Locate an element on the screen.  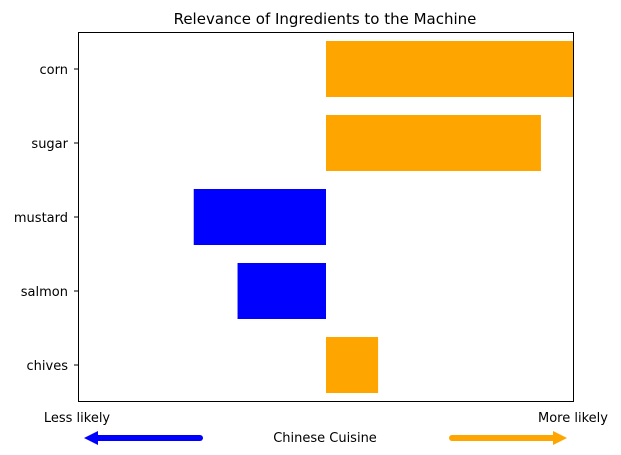
y-tick-label-sugar: sugar is located at coordinates (49, 144).